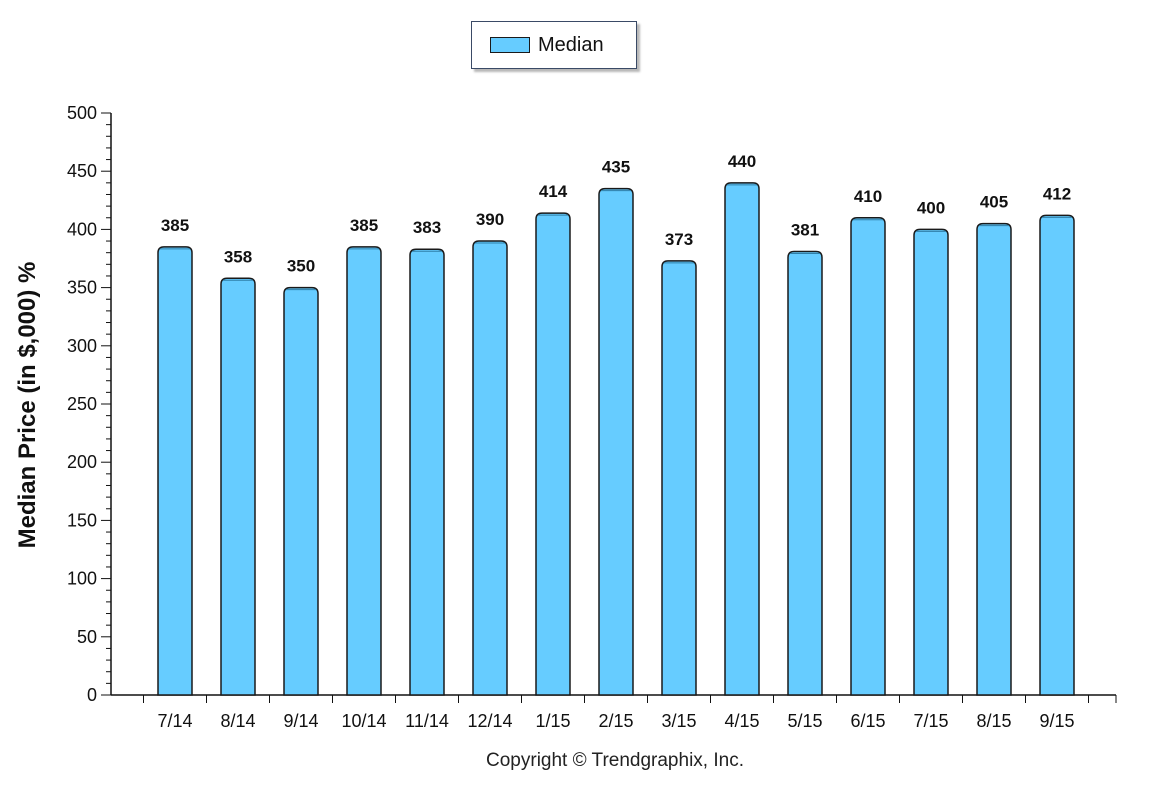 Image resolution: width=1152 pixels, height=786 pixels. What do you see at coordinates (679, 239) in the screenshot?
I see `value-label: 373` at bounding box center [679, 239].